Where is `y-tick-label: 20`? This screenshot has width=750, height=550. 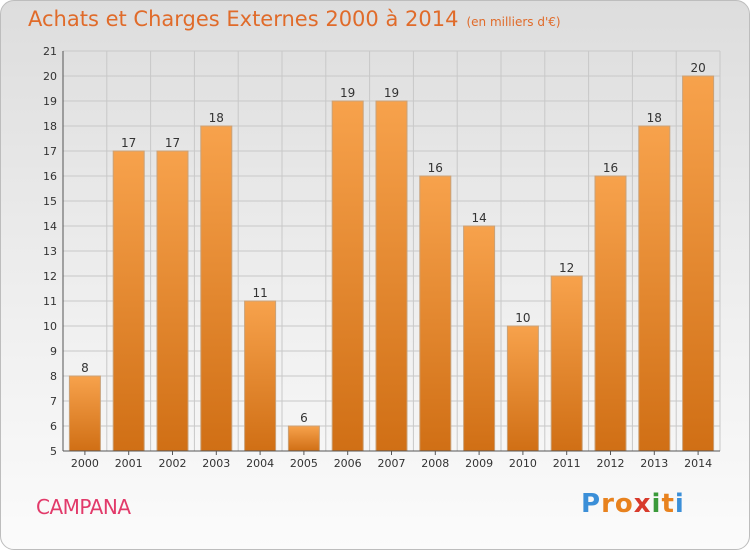
y-tick-label: 20 is located at coordinates (50, 76).